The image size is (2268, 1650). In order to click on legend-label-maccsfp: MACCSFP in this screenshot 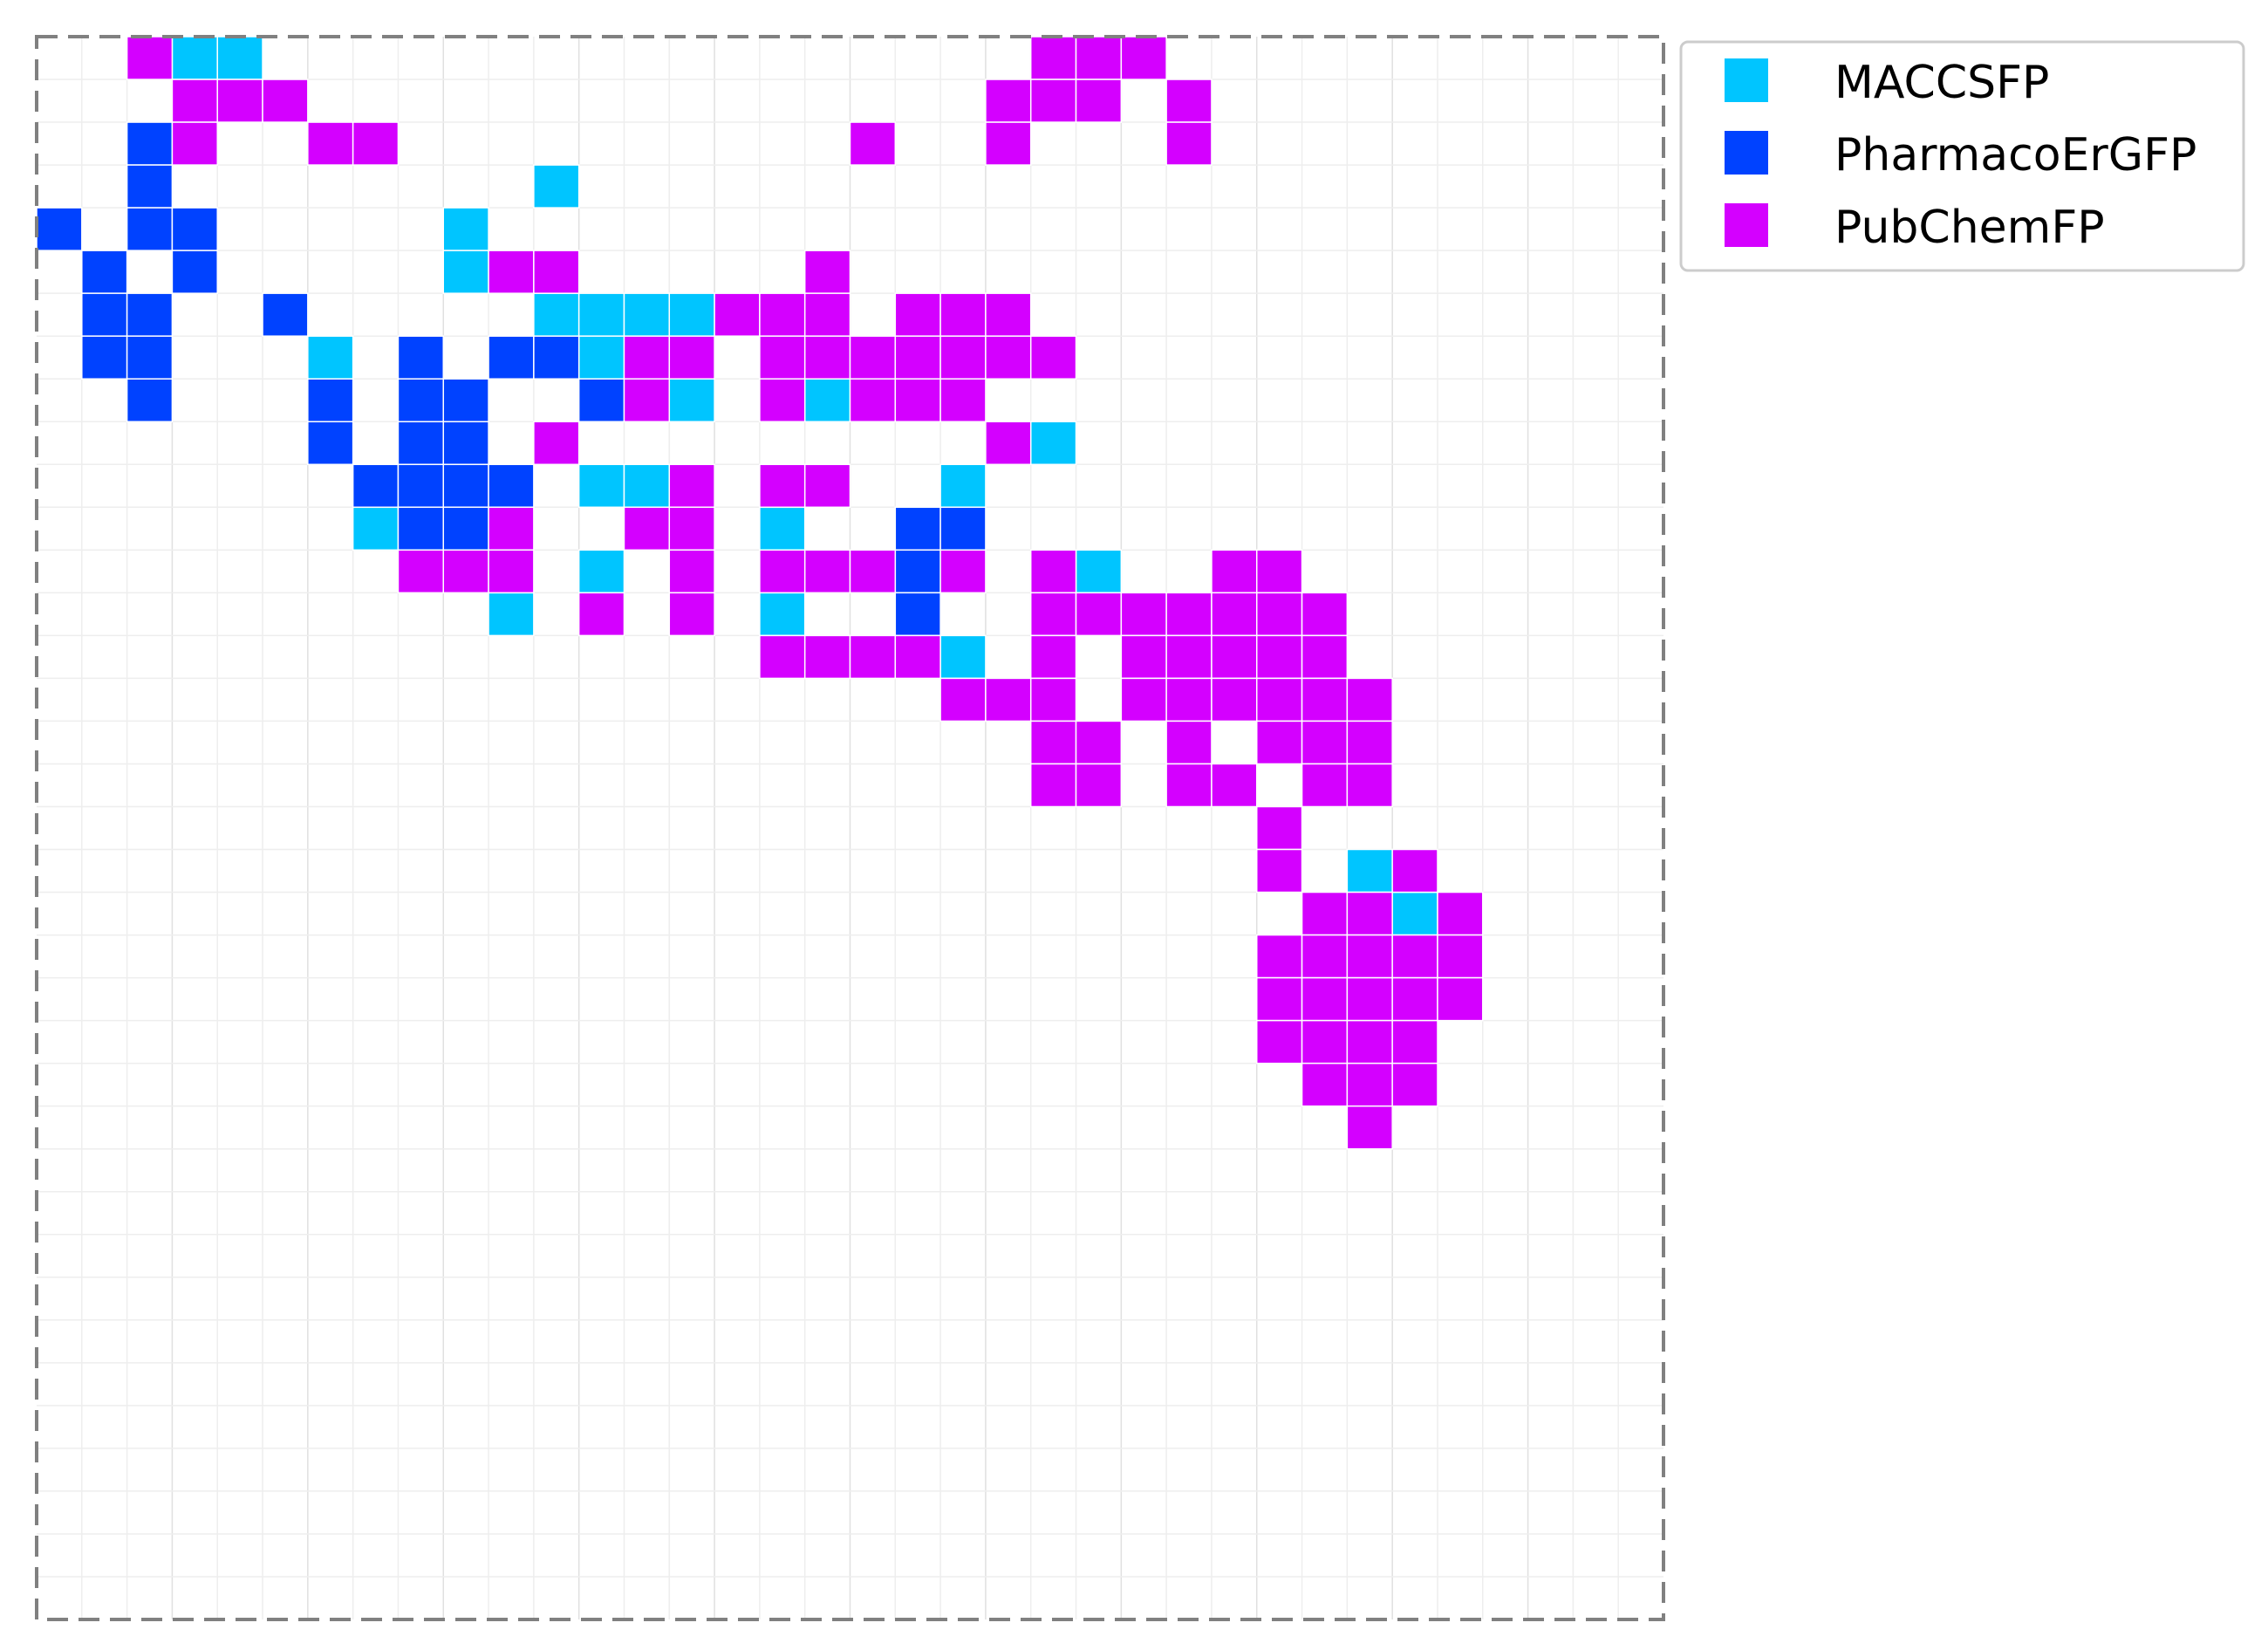, I will do `click(1941, 83)`.